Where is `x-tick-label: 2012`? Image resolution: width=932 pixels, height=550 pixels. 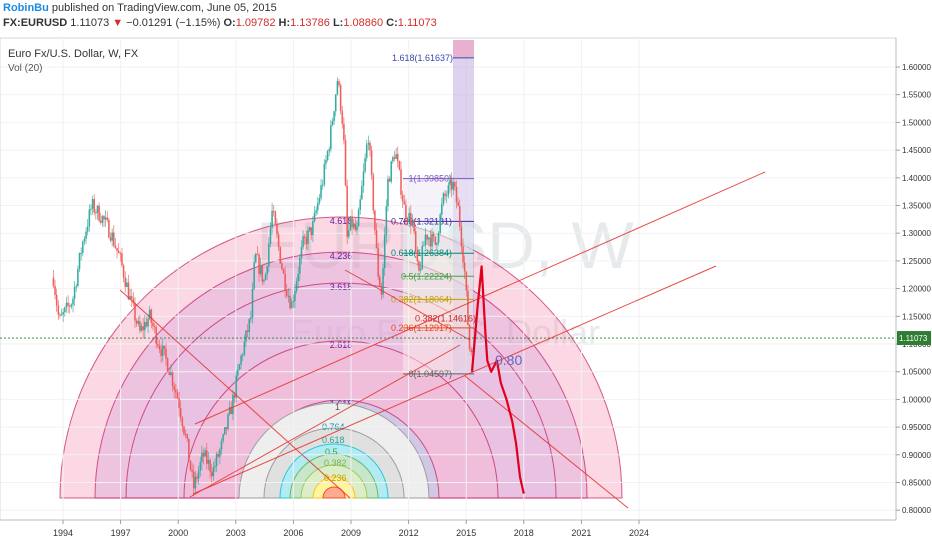
x-tick-label: 2012 is located at coordinates (409, 533).